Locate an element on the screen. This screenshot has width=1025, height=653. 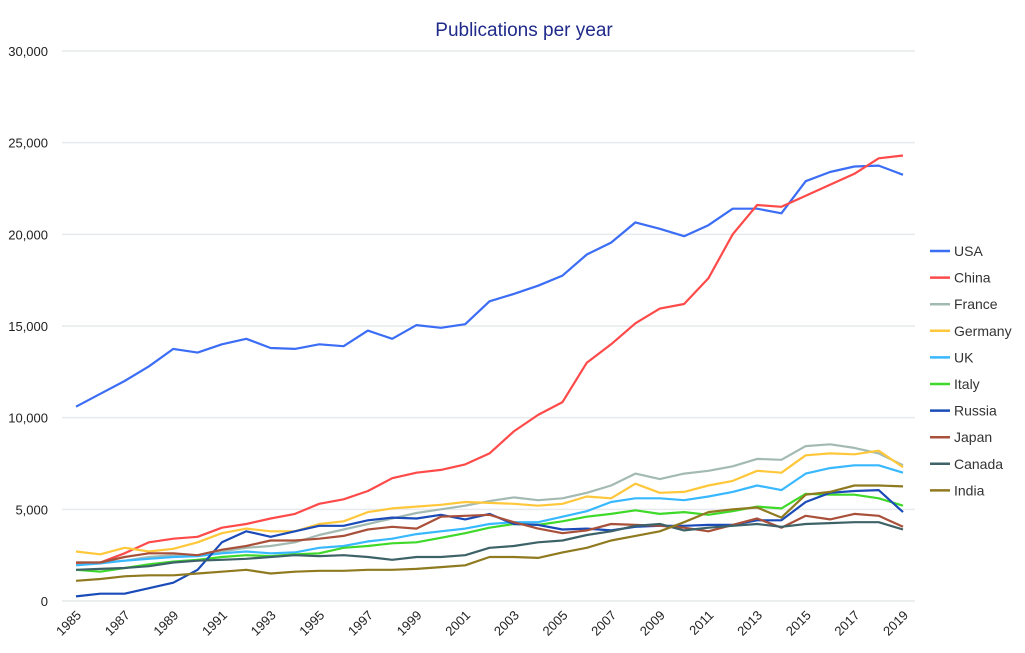
legend-label: India is located at coordinates (969, 490).